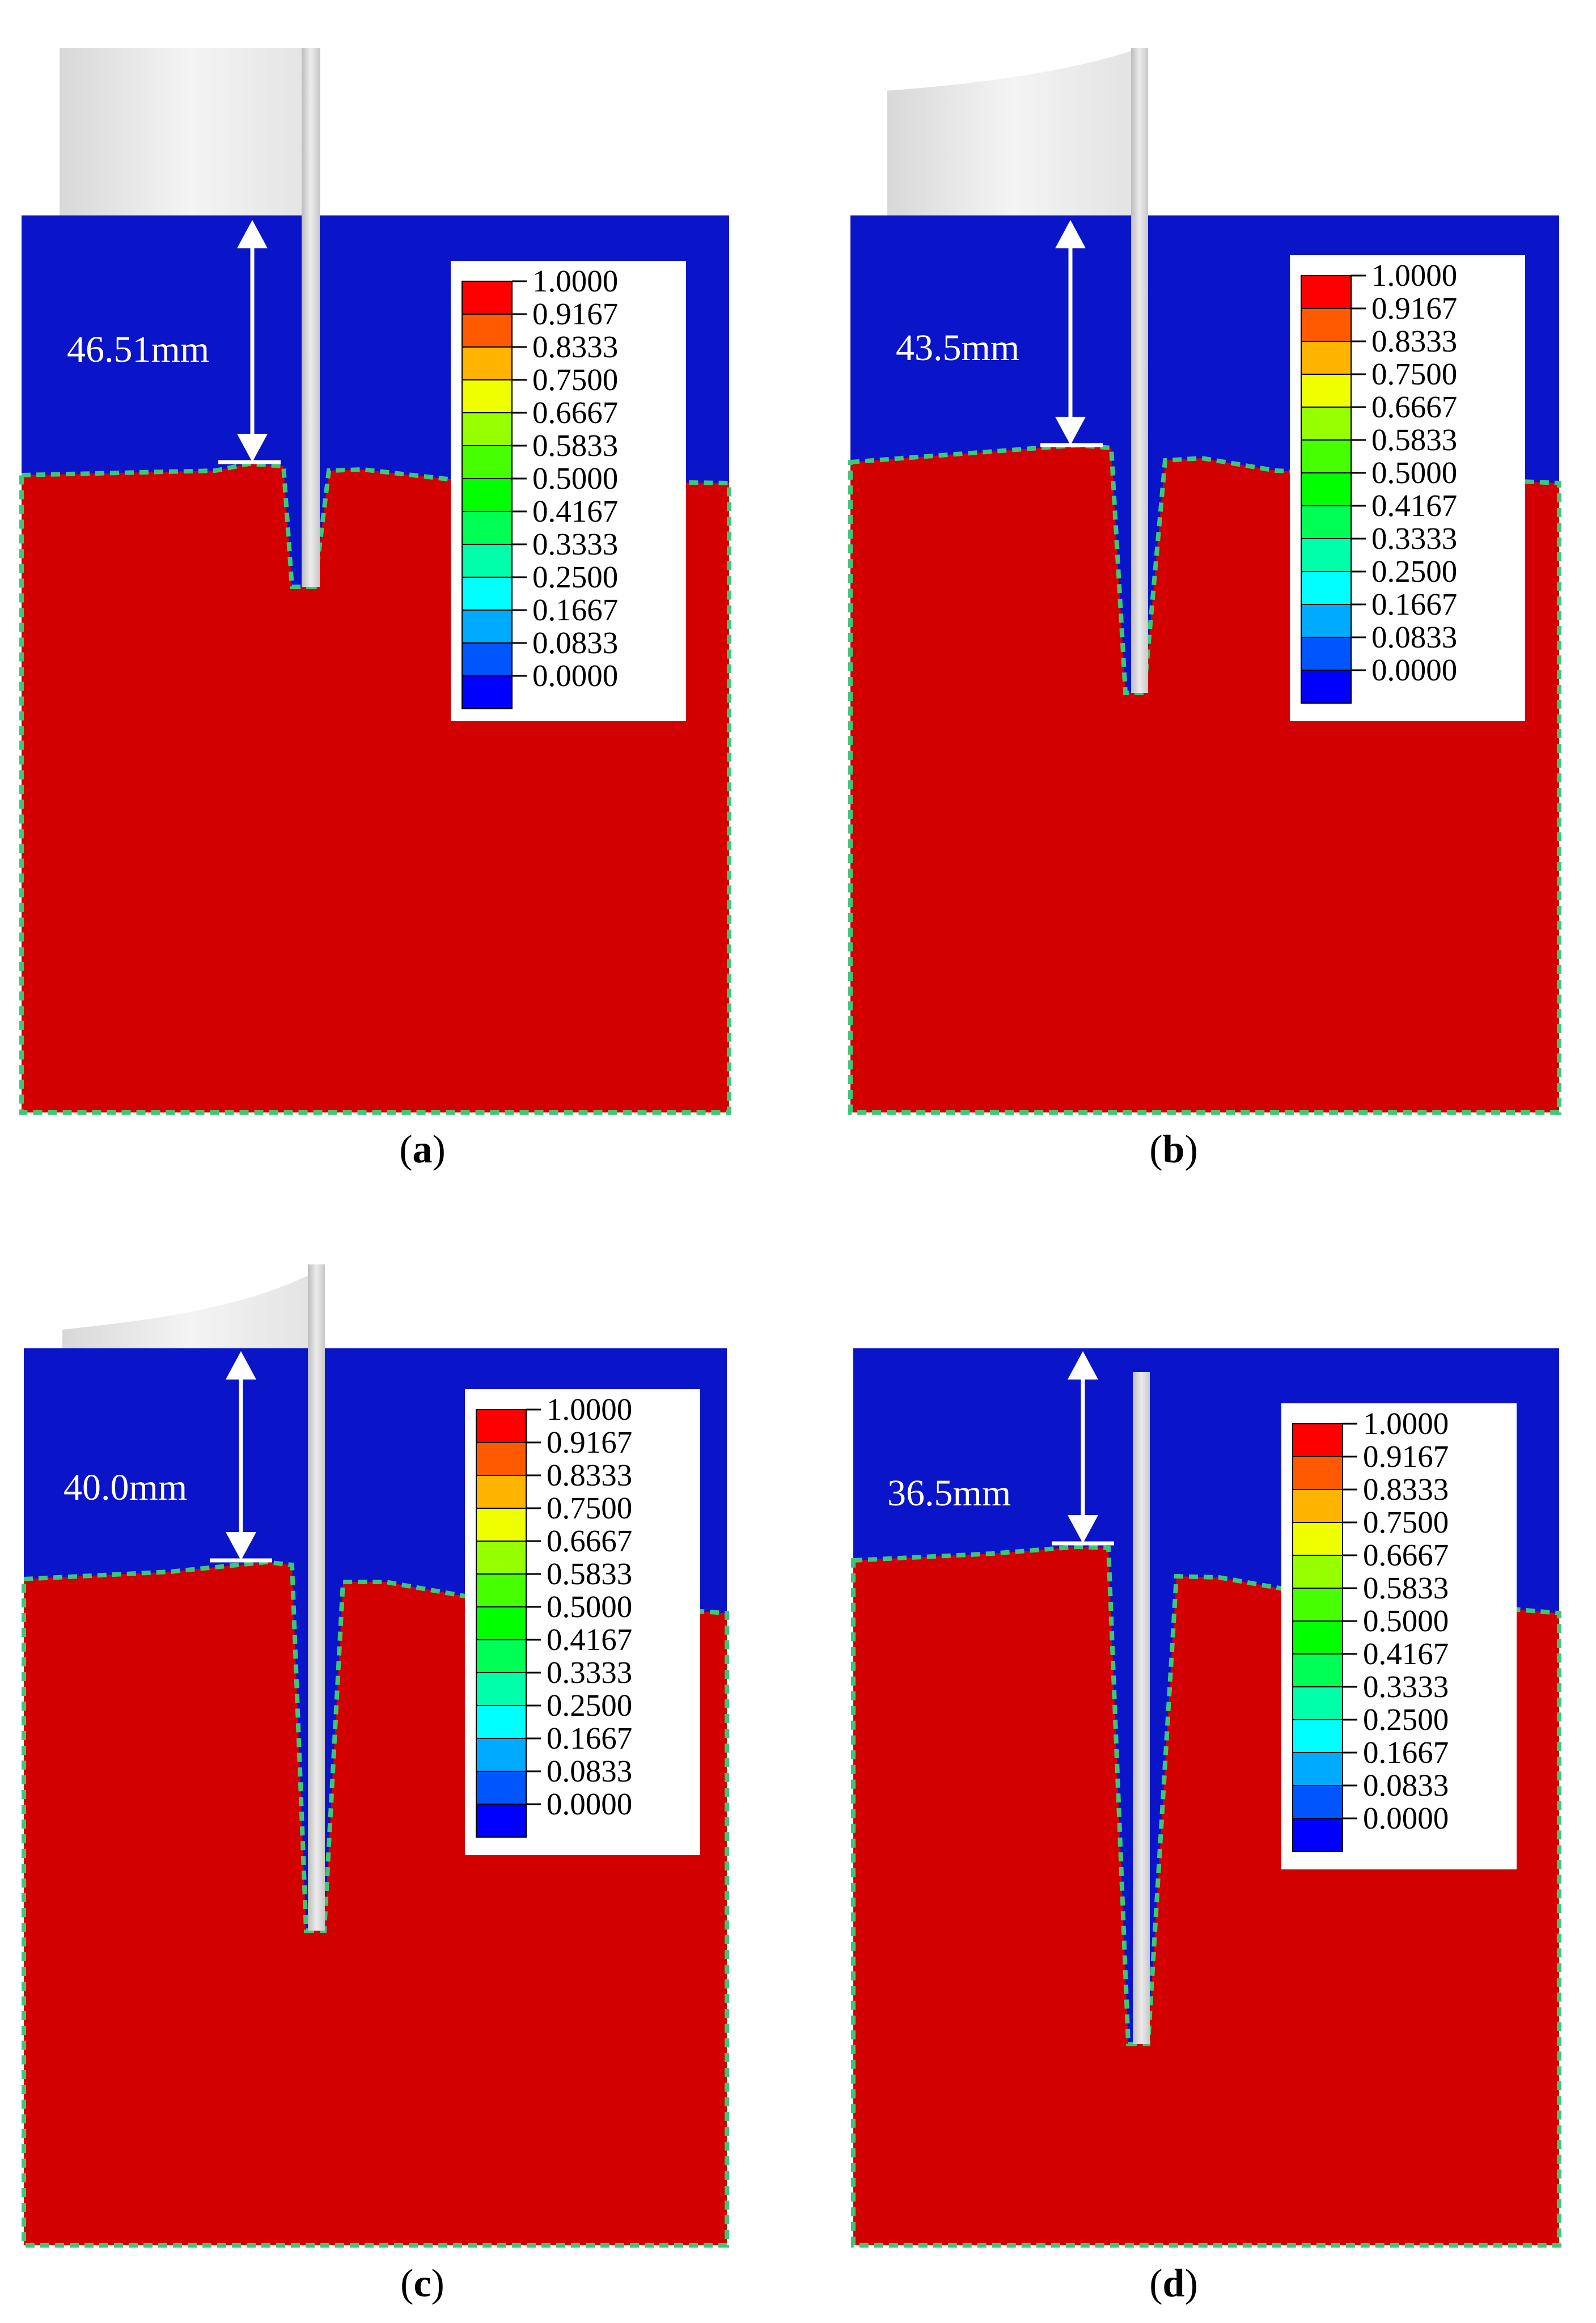 The height and width of the screenshot is (2323, 1596). I want to click on caption-c: (c), so click(422, 2283).